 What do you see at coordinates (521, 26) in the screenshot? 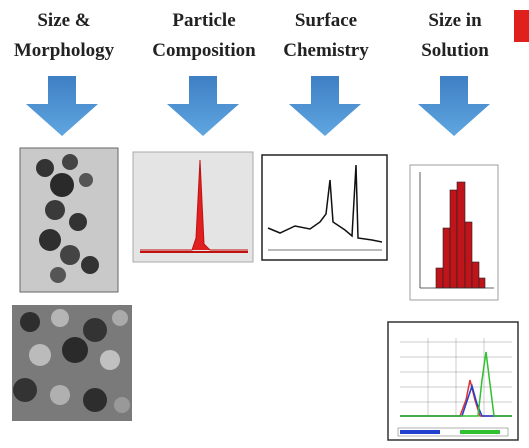
I see `red-tab` at bounding box center [521, 26].